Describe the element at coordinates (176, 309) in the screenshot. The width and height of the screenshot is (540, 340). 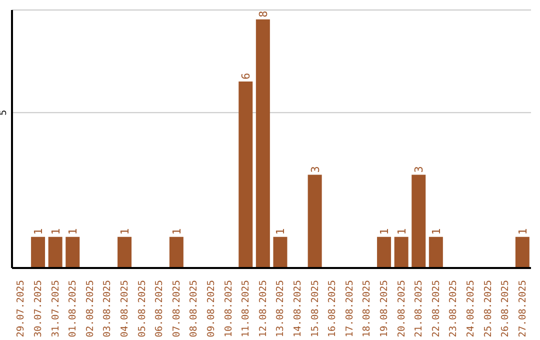
I see `x-tick-label: 07.08.2025` at that location.